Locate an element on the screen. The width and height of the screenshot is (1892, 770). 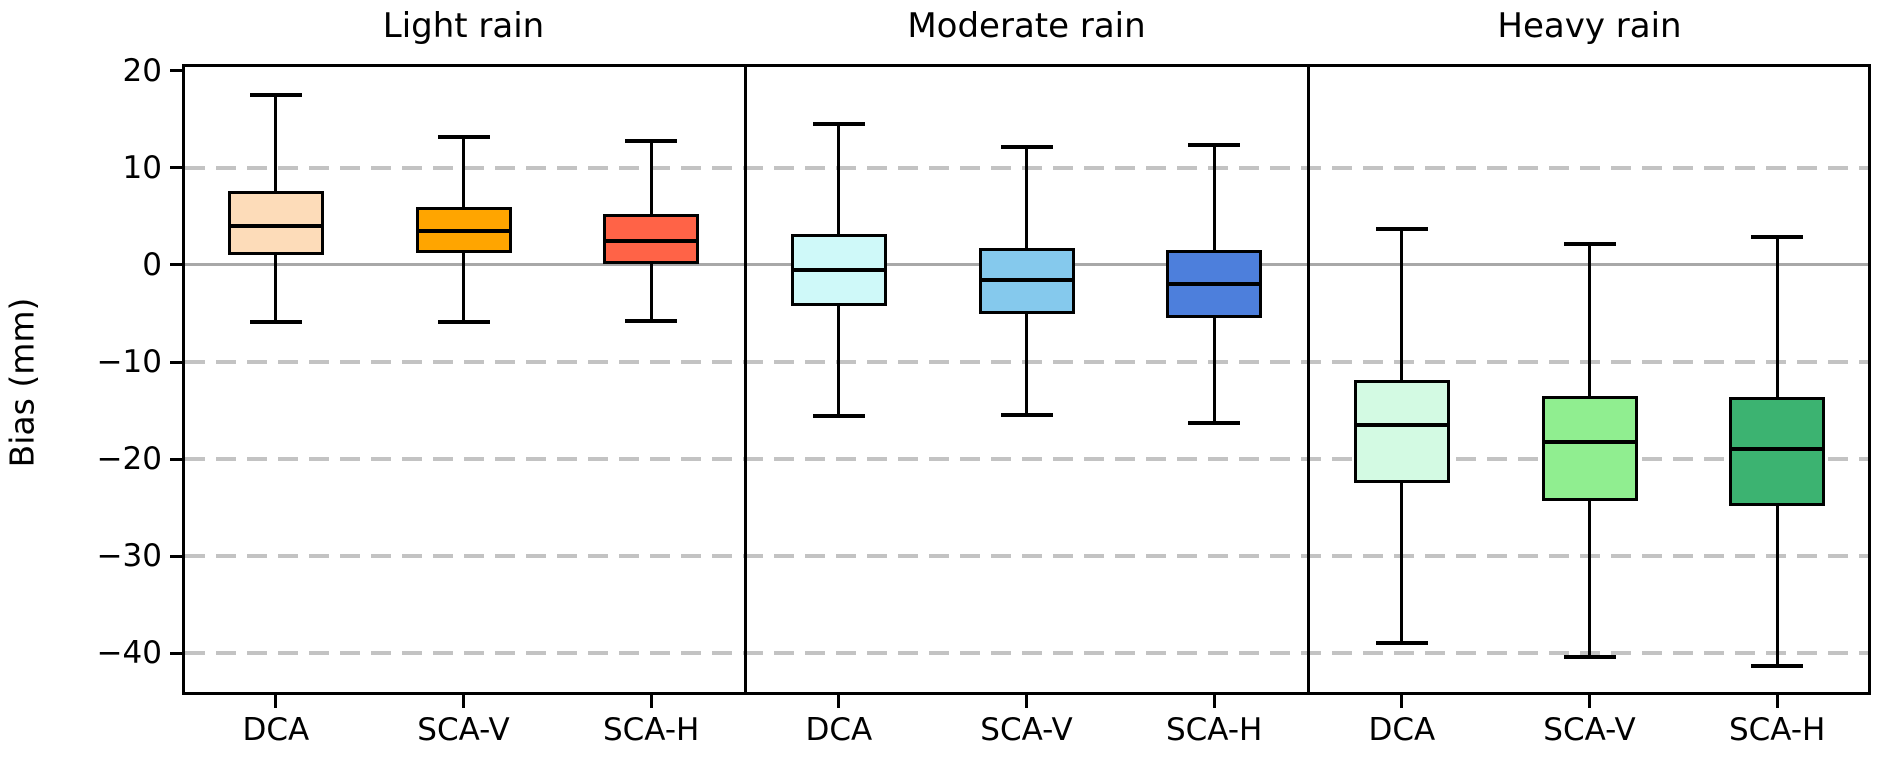
gridline--30 is located at coordinates (1026, 556).